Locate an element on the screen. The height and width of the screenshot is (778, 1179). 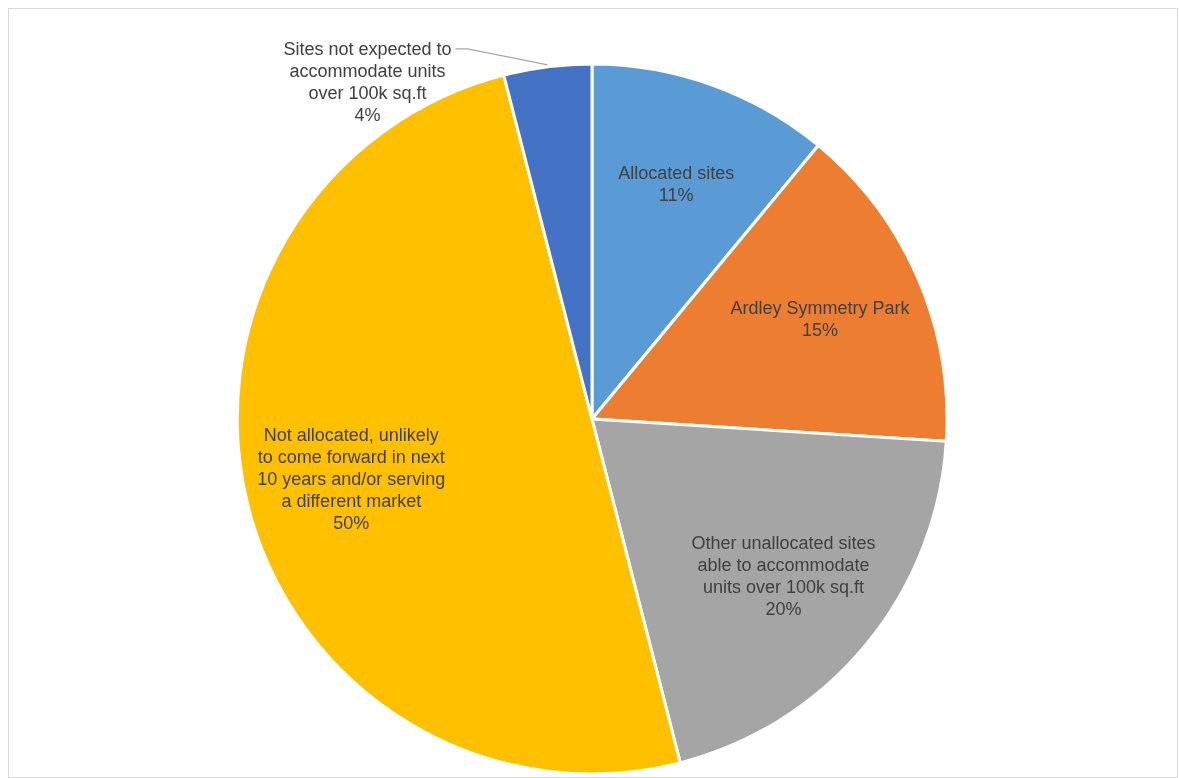
slice-label: Other unallocated sites able to accommodate units over 100k sq.ft is located at coordinates (783, 564).